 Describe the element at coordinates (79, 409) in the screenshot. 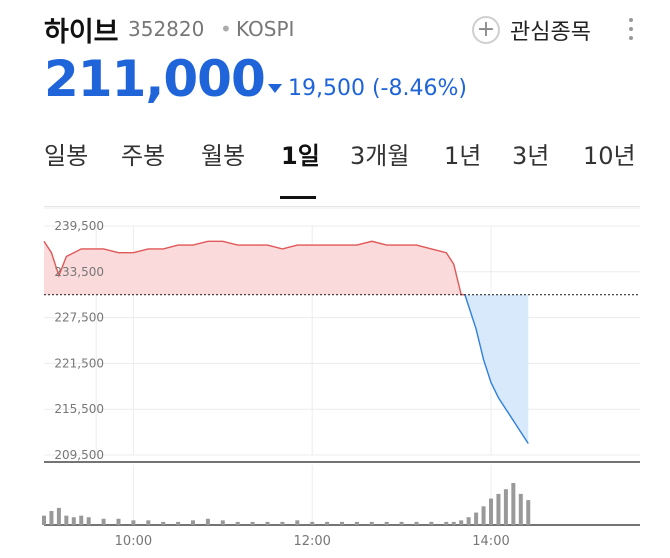

I see `y-tick-label: 215,500` at that location.